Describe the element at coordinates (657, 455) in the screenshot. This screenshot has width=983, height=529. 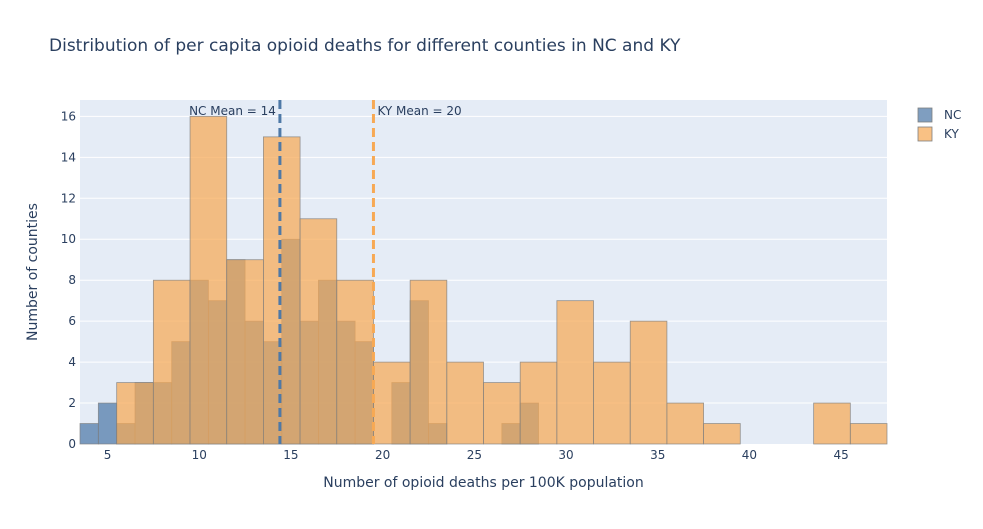
I see `x-tick-label: 35` at that location.